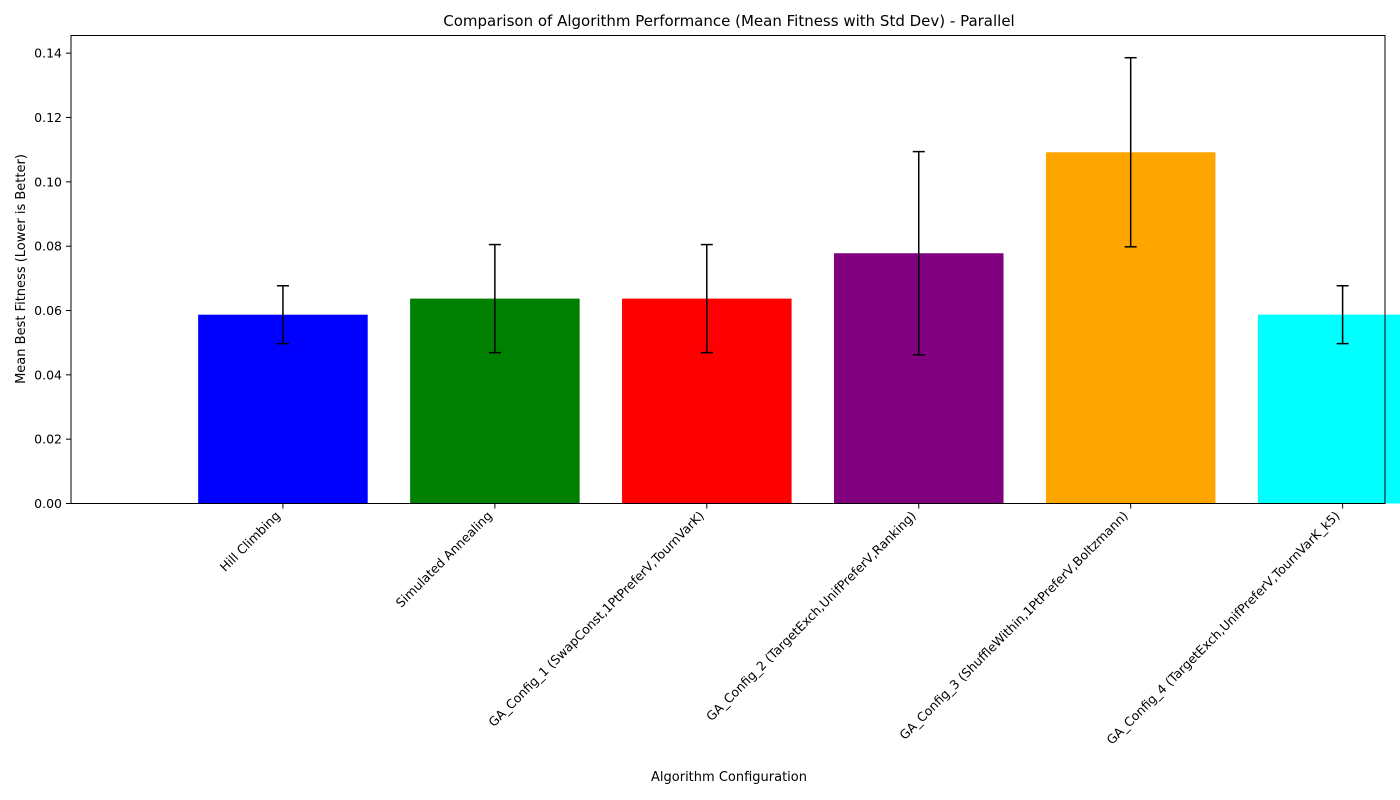 Image resolution: width=1400 pixels, height=800 pixels. Describe the element at coordinates (48, 181) in the screenshot. I see `y-tick-label: 0.10` at that location.